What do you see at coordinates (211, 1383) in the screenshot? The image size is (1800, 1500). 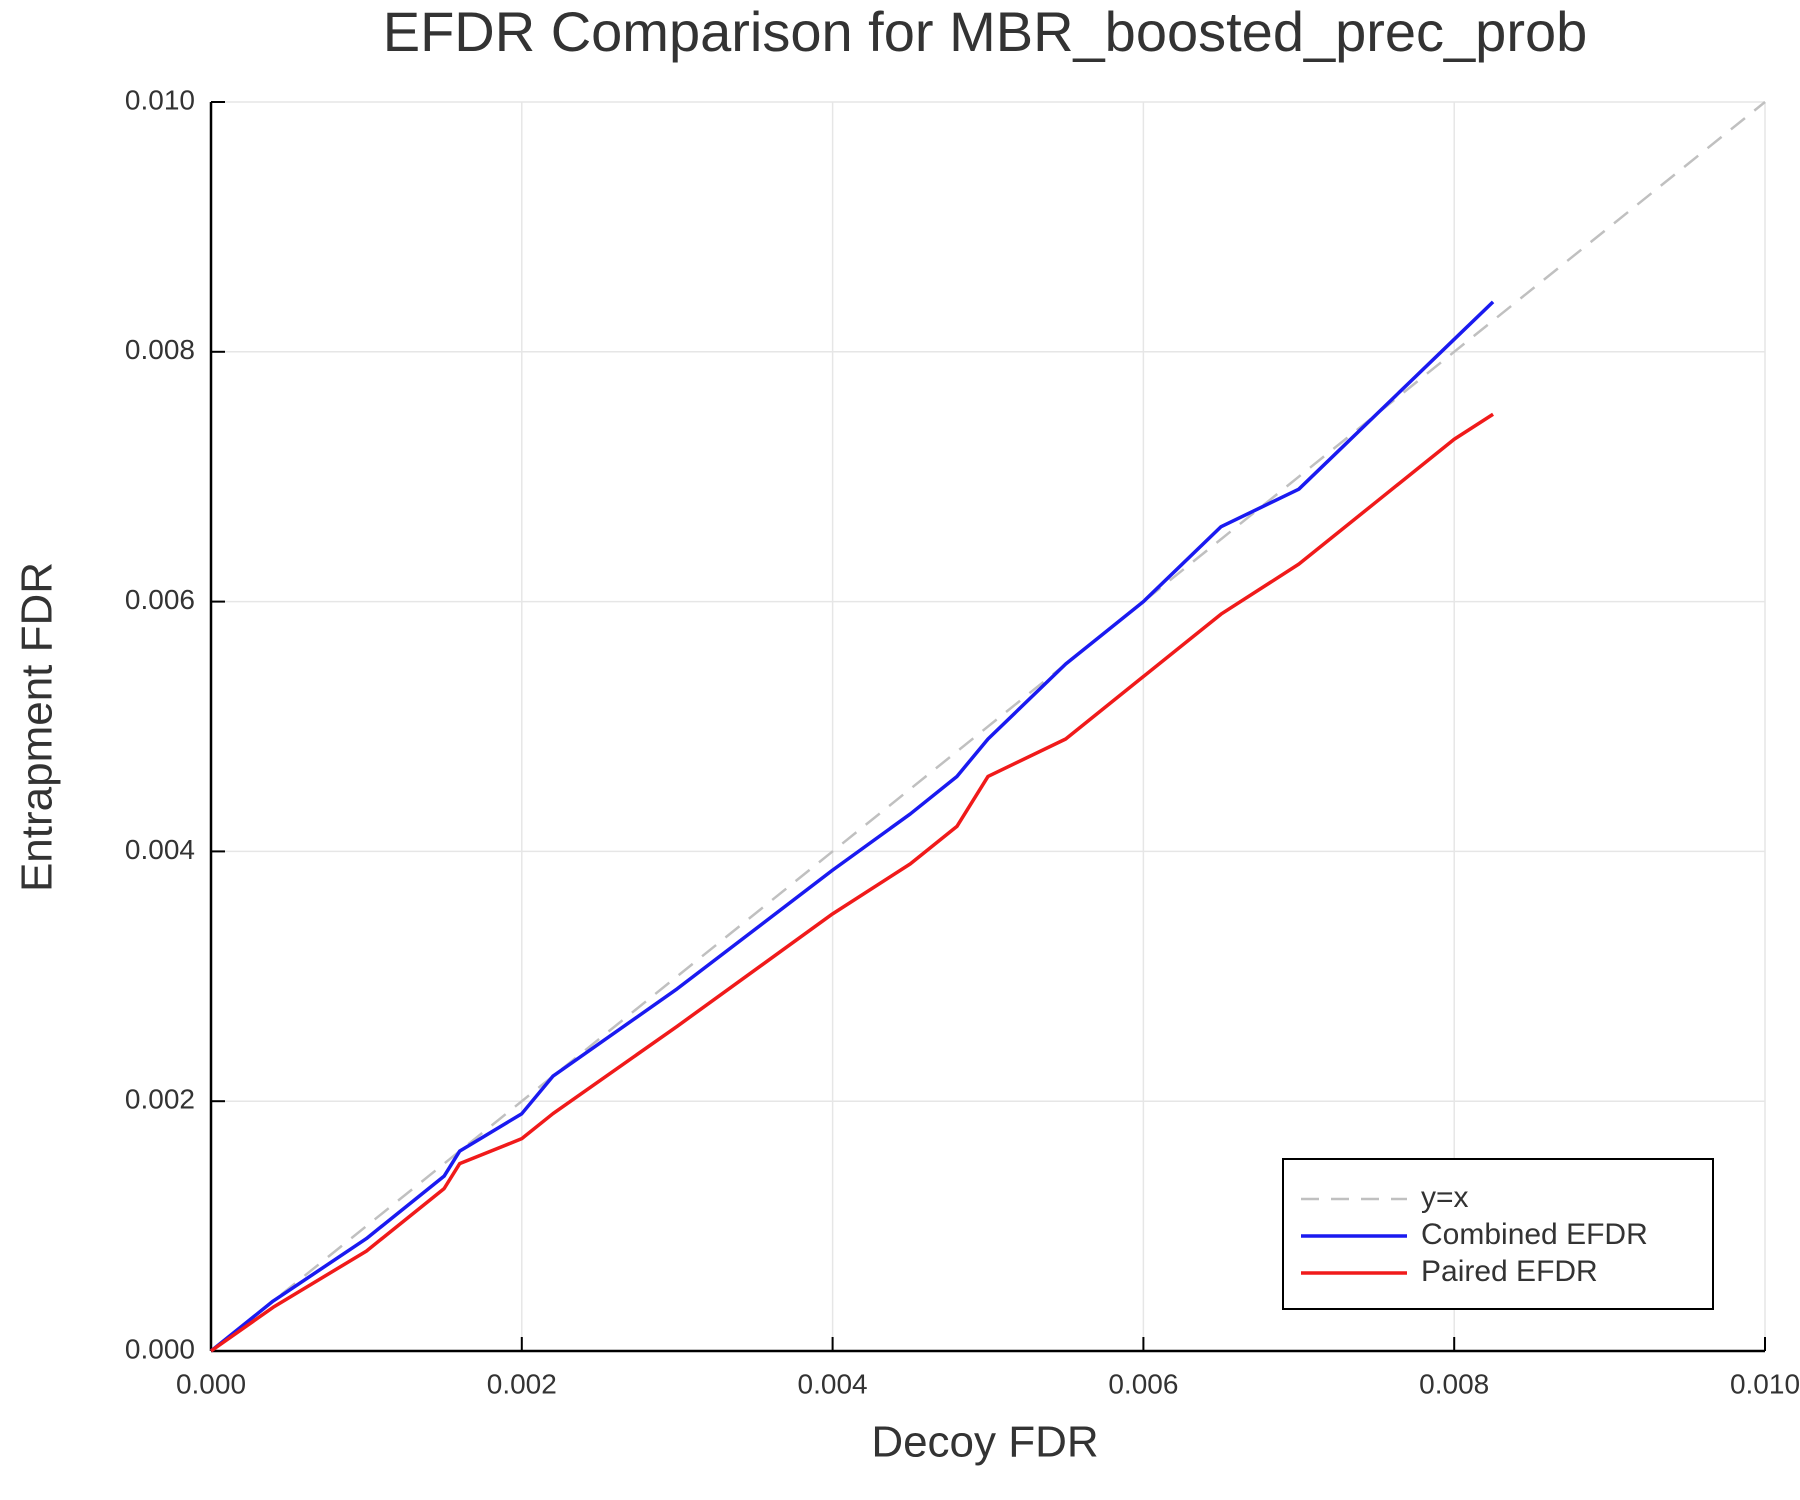 I see `x-tick-label: 0.000` at bounding box center [211, 1383].